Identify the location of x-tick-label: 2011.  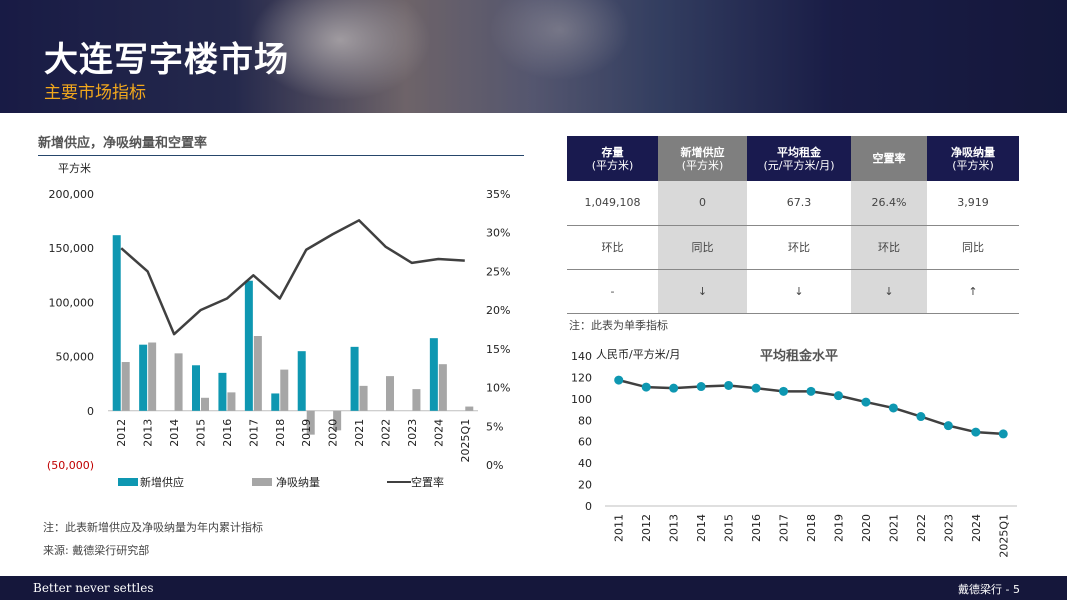
(619, 528).